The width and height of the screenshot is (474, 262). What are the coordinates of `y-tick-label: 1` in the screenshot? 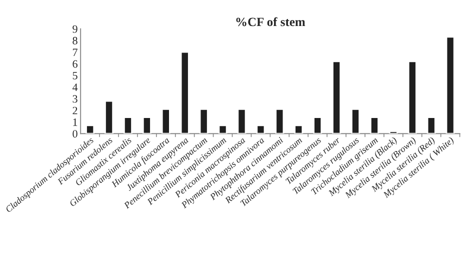 It's located at (75, 122).